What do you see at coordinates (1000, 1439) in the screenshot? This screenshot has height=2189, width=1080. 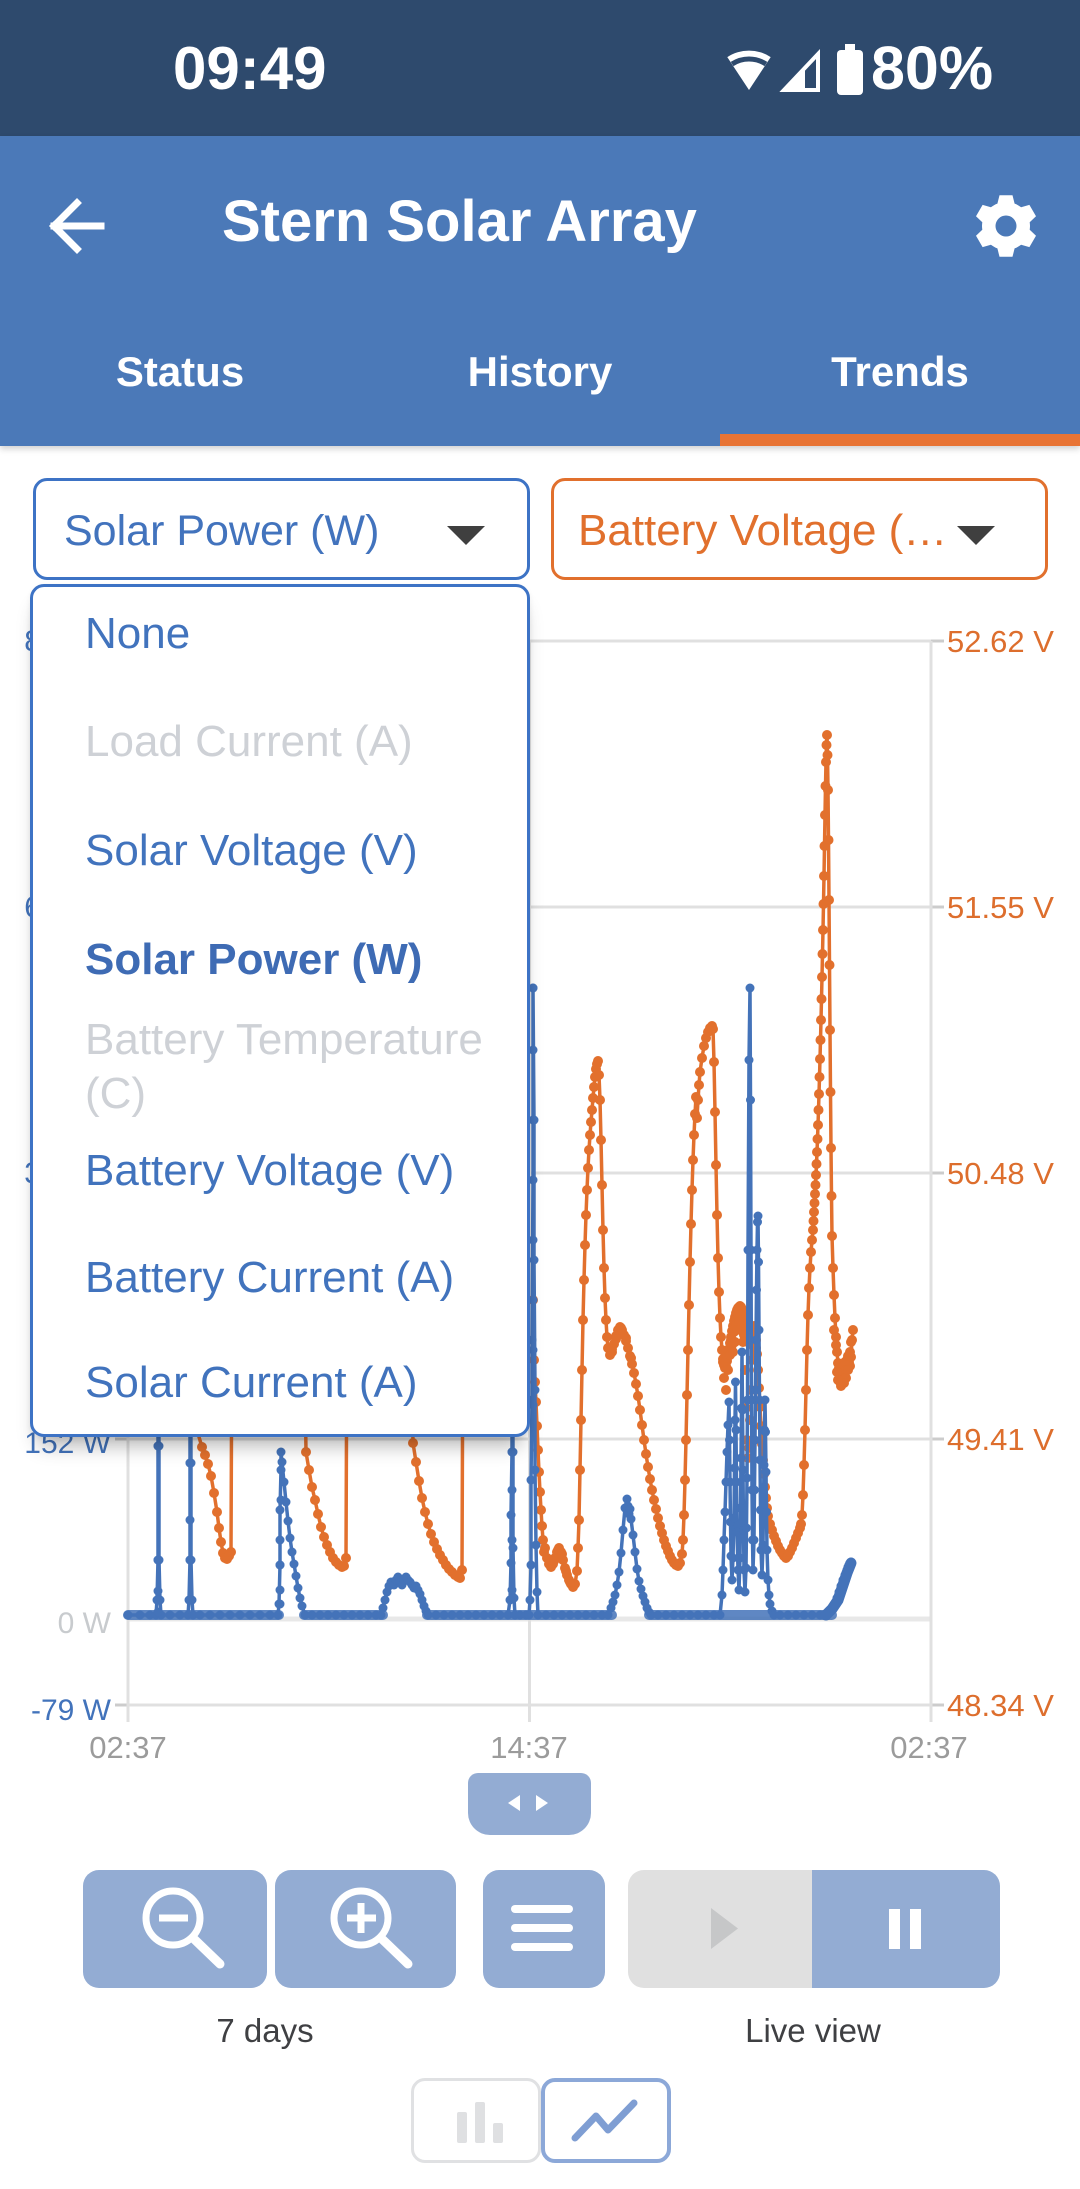 I see `svg-text: 49.41 V` at bounding box center [1000, 1439].